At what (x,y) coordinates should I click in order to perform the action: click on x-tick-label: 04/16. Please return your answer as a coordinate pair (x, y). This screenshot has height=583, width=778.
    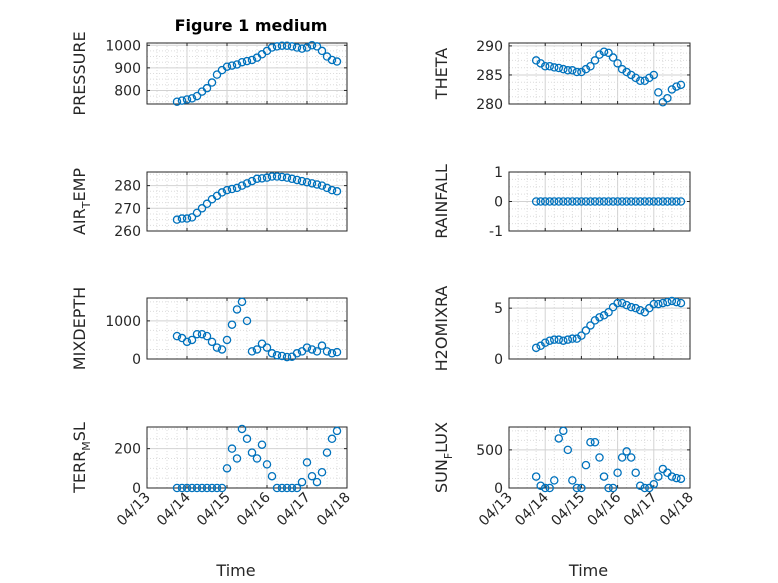
    Looking at the image, I should click on (605, 509).